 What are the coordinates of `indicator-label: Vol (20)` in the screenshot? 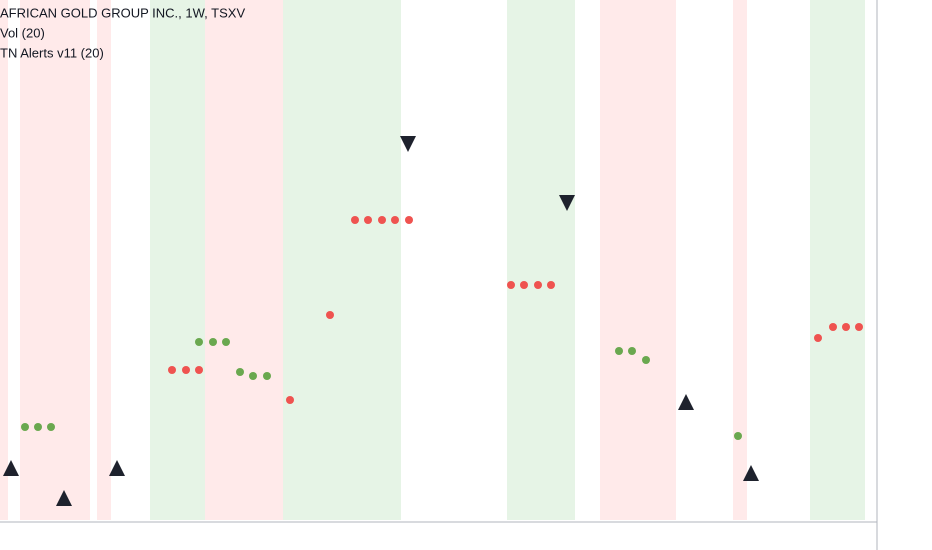 It's located at (22, 32).